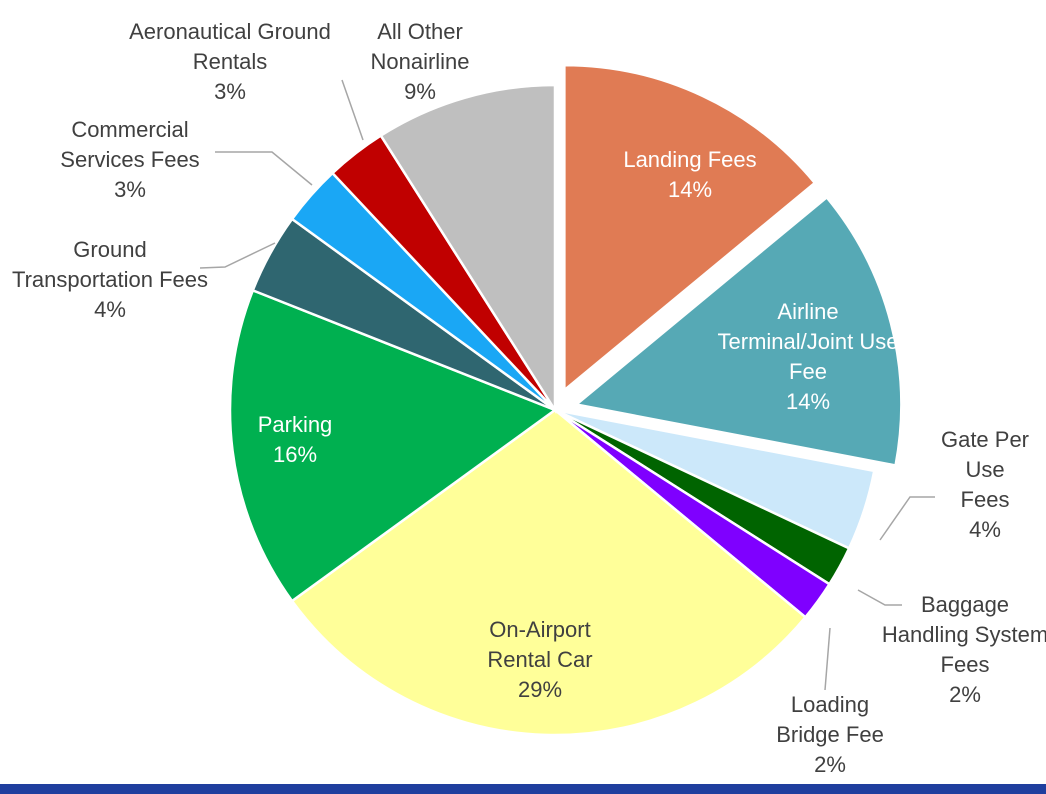 The image size is (1046, 794). What do you see at coordinates (985, 469) in the screenshot?
I see `category-label: Gate Per Use Fees` at bounding box center [985, 469].